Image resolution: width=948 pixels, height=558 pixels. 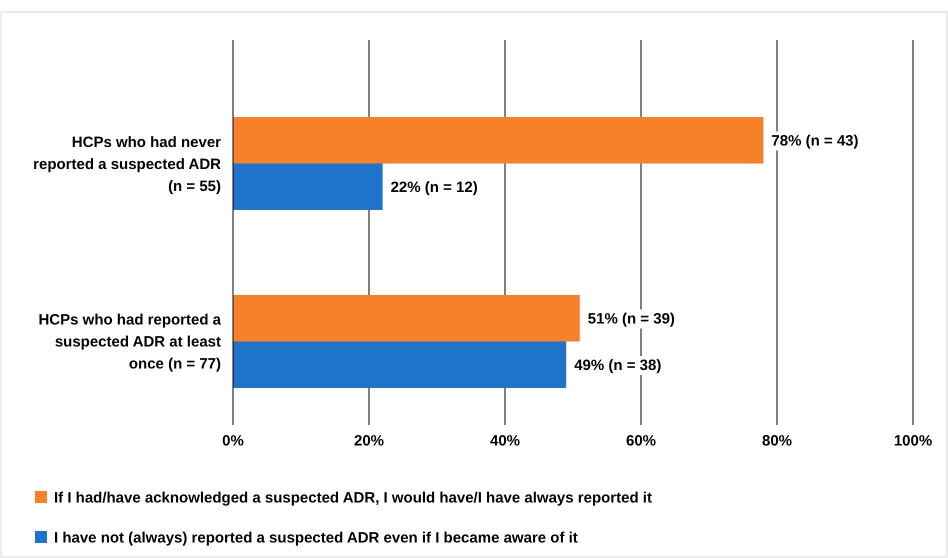 I want to click on x-tick-label: 20%, so click(x=369, y=441).